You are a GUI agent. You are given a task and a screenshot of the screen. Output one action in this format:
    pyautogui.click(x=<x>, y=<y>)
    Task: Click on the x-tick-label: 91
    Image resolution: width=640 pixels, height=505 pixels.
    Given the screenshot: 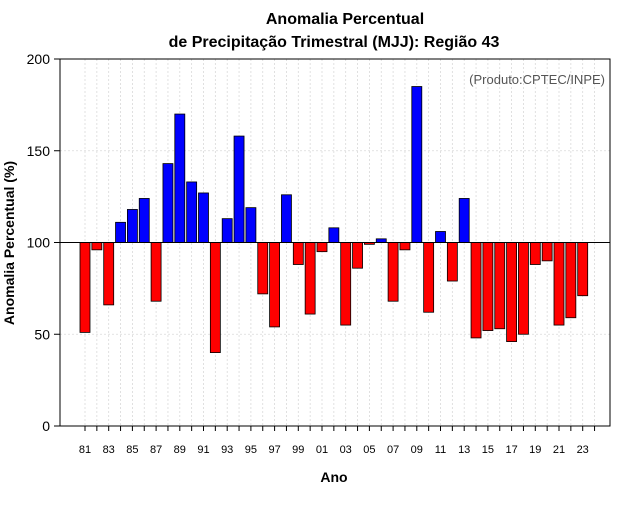 What is the action you would take?
    pyautogui.click(x=203, y=450)
    